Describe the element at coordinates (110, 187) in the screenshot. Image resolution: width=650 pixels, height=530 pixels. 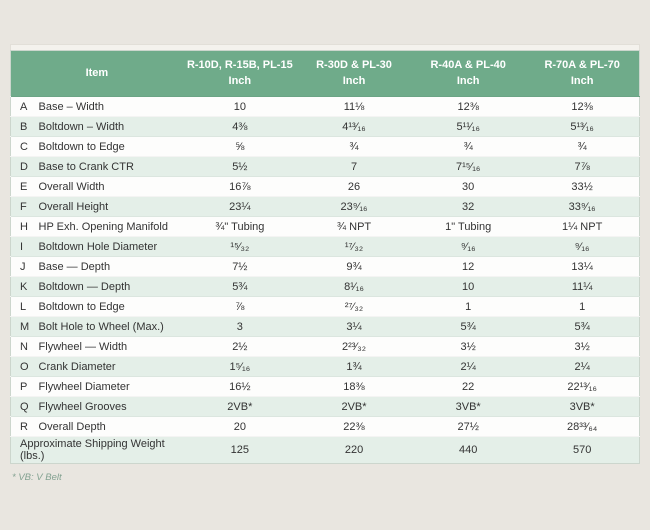
I see `row-item-label: Overall Width` at that location.